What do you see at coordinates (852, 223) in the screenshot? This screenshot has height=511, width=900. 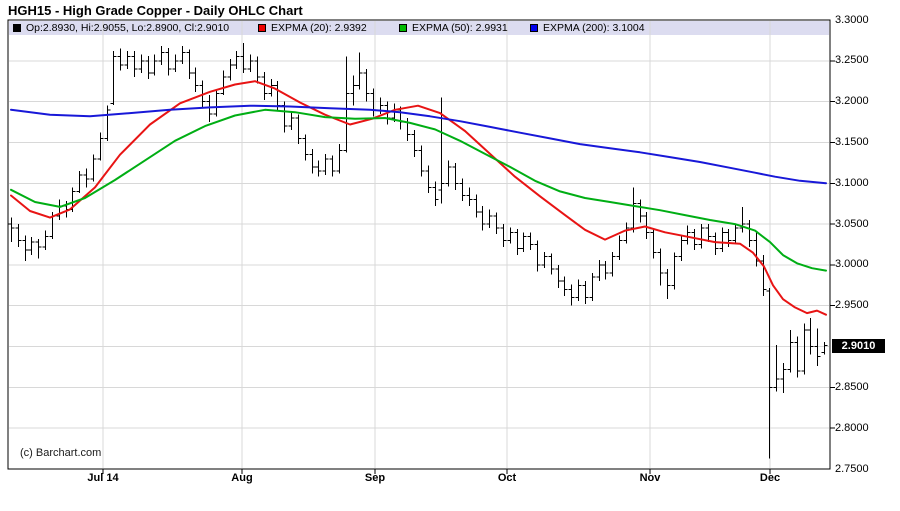 I see `y-axis-label: 3.0500` at bounding box center [852, 223].